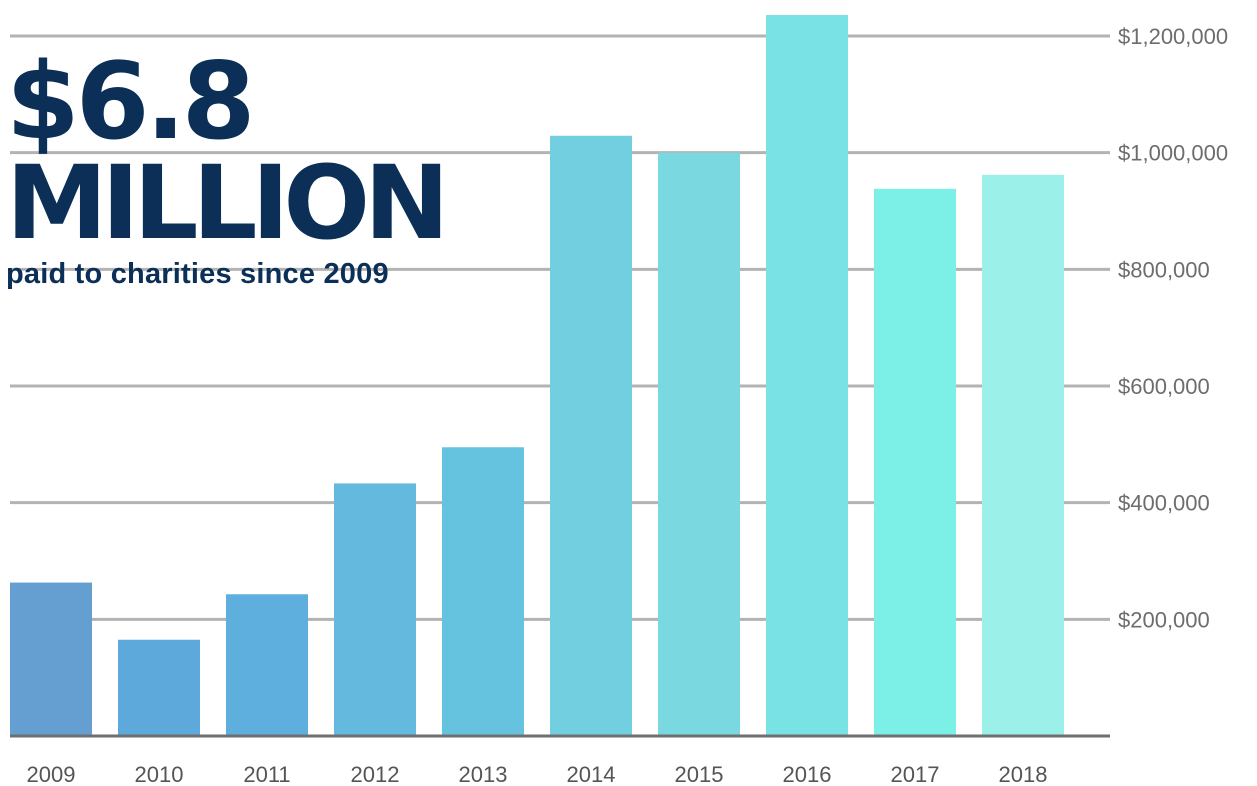 The width and height of the screenshot is (1257, 786). Describe the element at coordinates (699, 444) in the screenshot. I see `bar-2015` at that location.